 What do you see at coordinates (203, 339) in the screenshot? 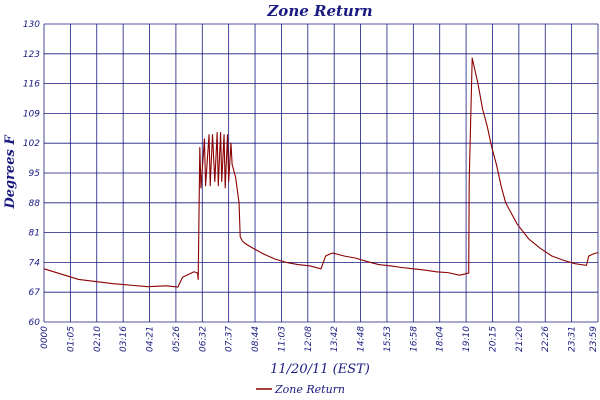
I see `x-tick-label: 06:32` at bounding box center [203, 339].